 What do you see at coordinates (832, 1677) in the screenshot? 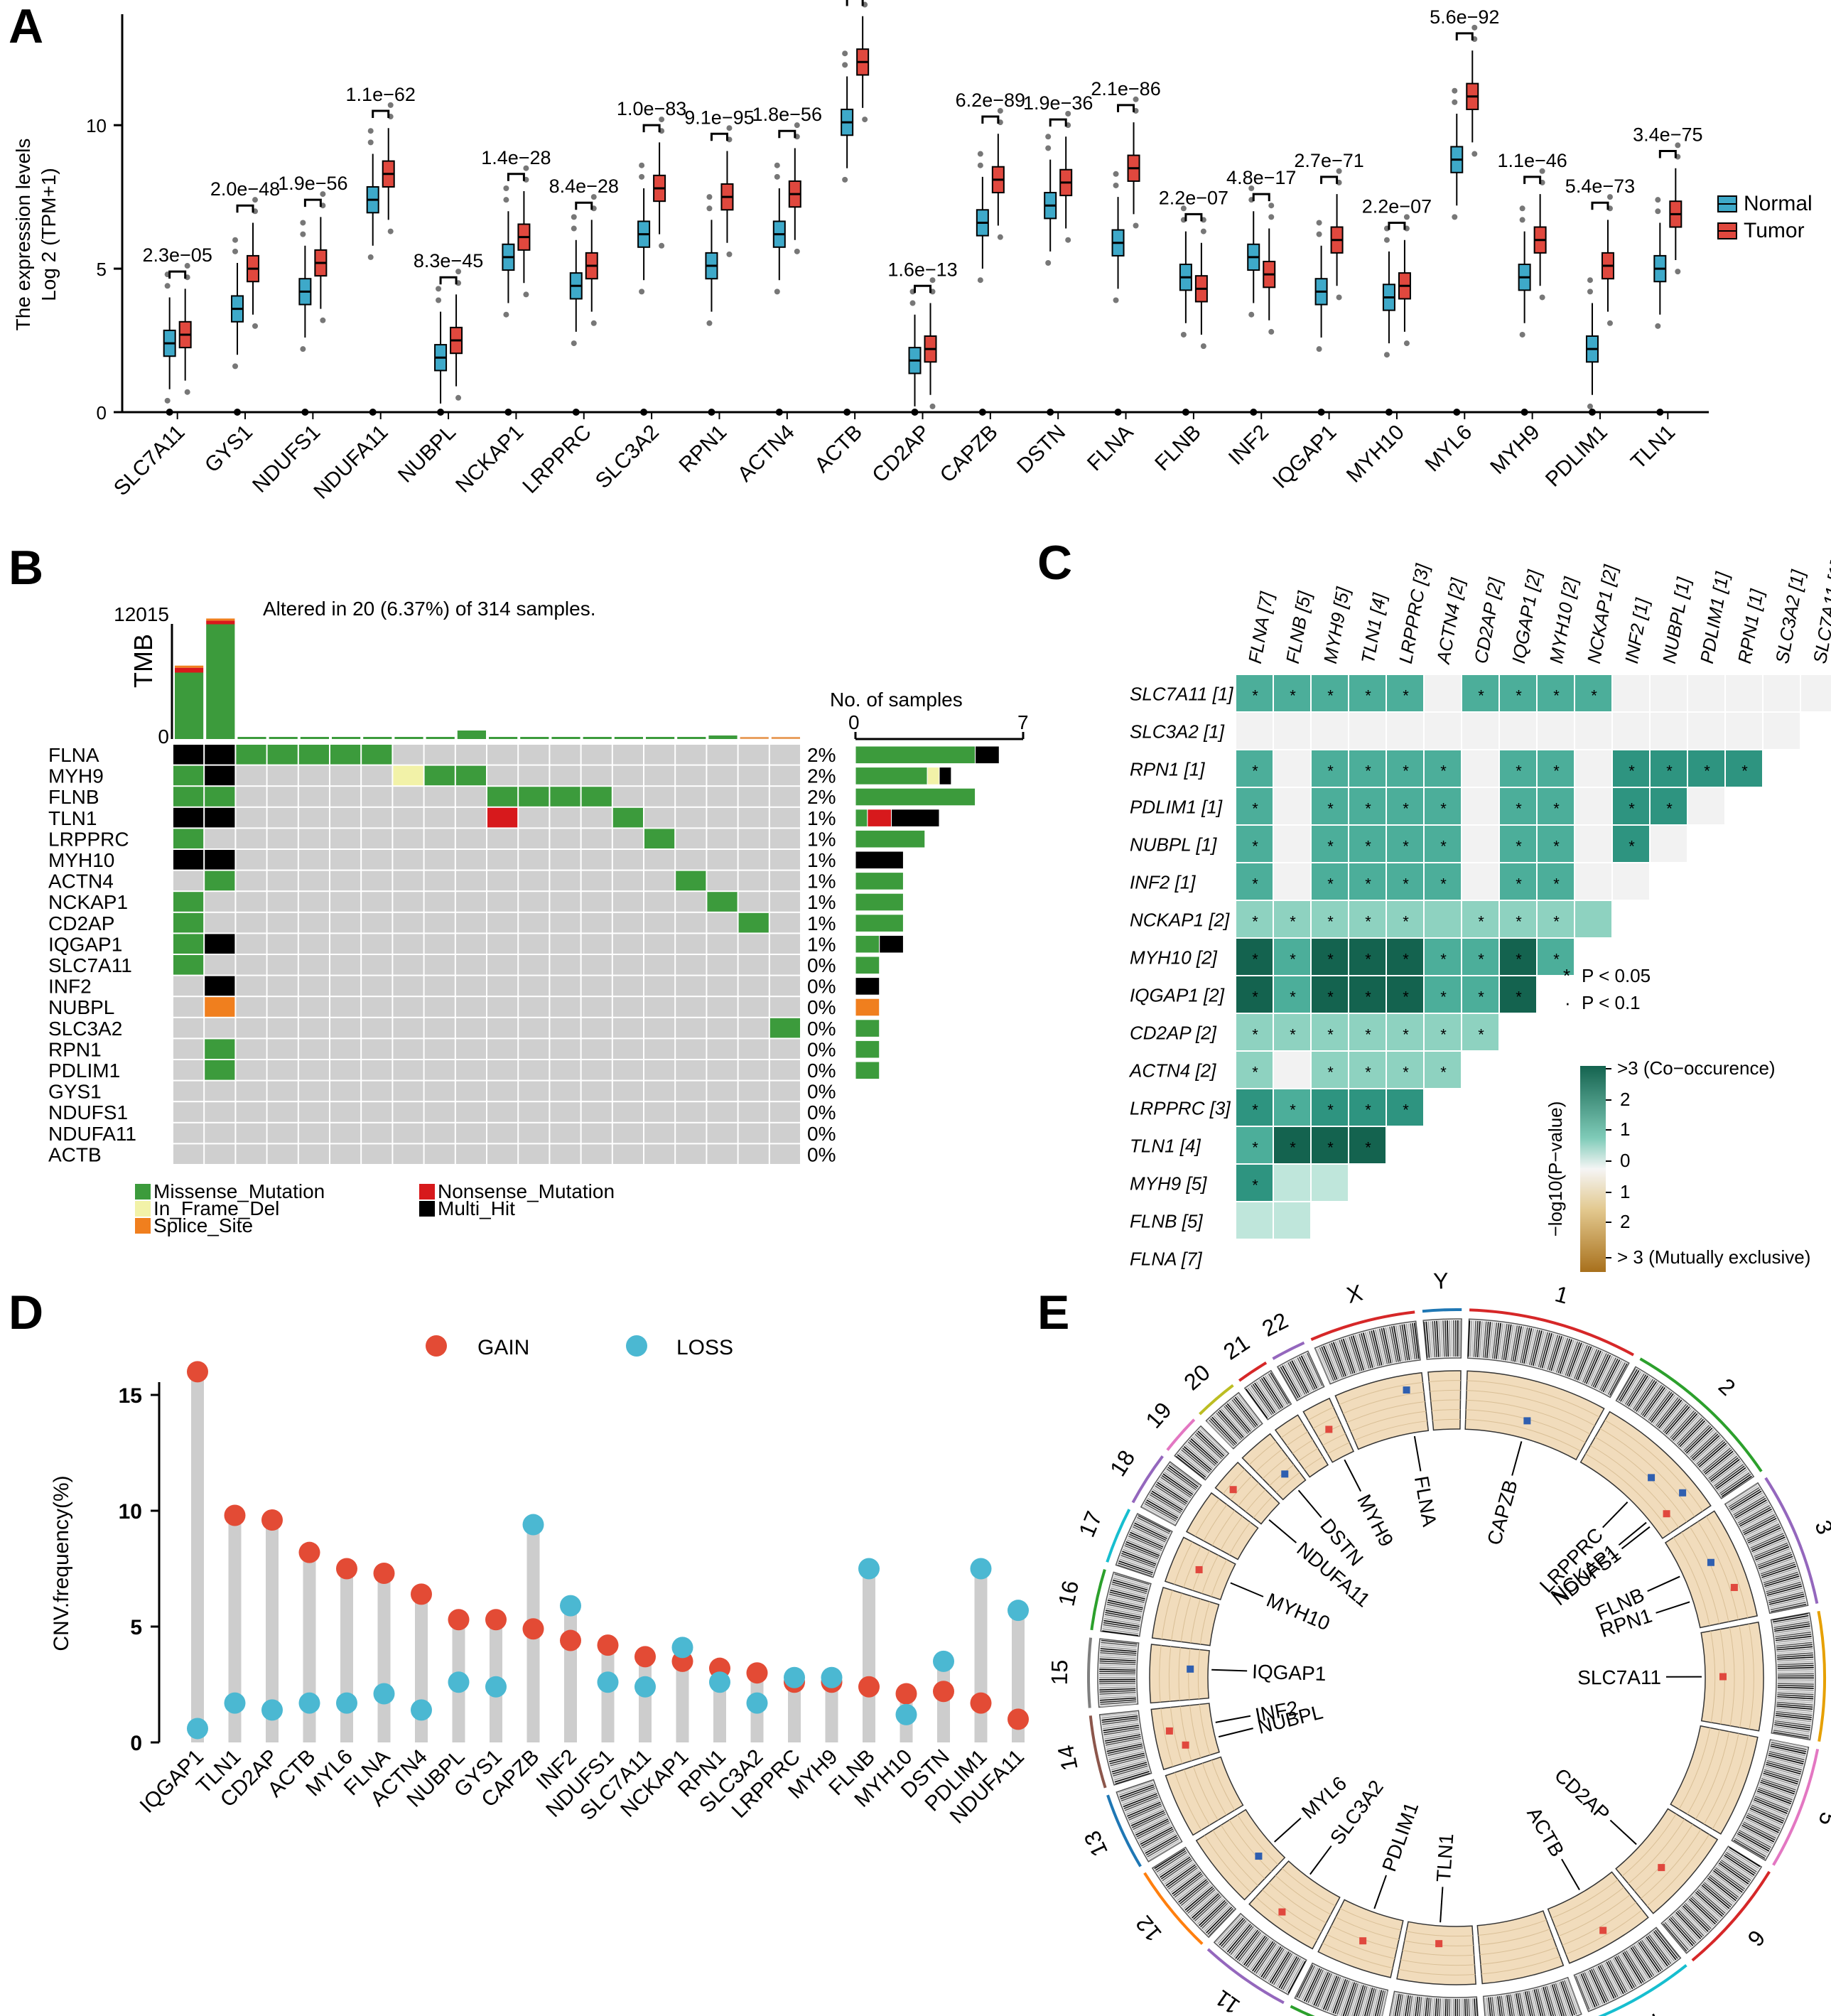
I see `loss-point-MYH9` at bounding box center [832, 1677].